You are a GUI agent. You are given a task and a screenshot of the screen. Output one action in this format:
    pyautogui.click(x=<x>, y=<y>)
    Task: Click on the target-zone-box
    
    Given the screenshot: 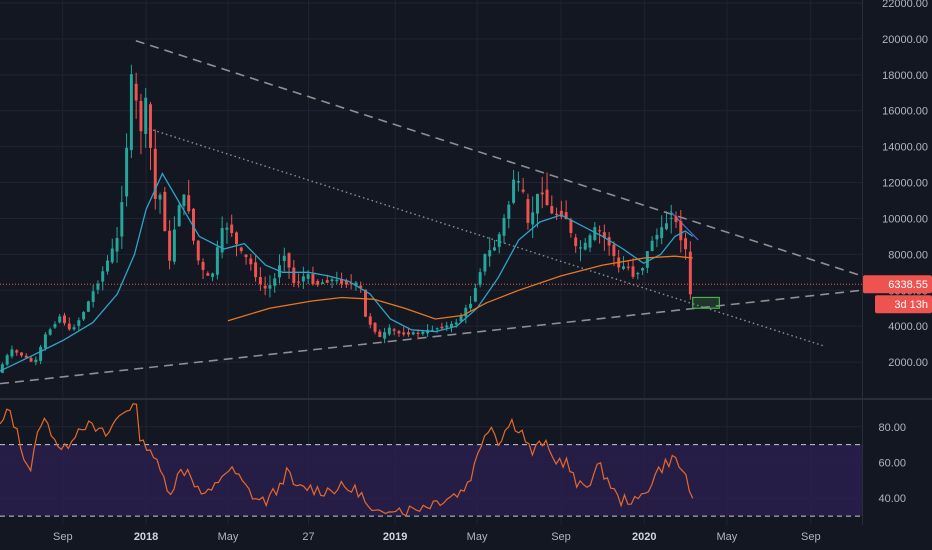 What is the action you would take?
    pyautogui.click(x=706, y=302)
    